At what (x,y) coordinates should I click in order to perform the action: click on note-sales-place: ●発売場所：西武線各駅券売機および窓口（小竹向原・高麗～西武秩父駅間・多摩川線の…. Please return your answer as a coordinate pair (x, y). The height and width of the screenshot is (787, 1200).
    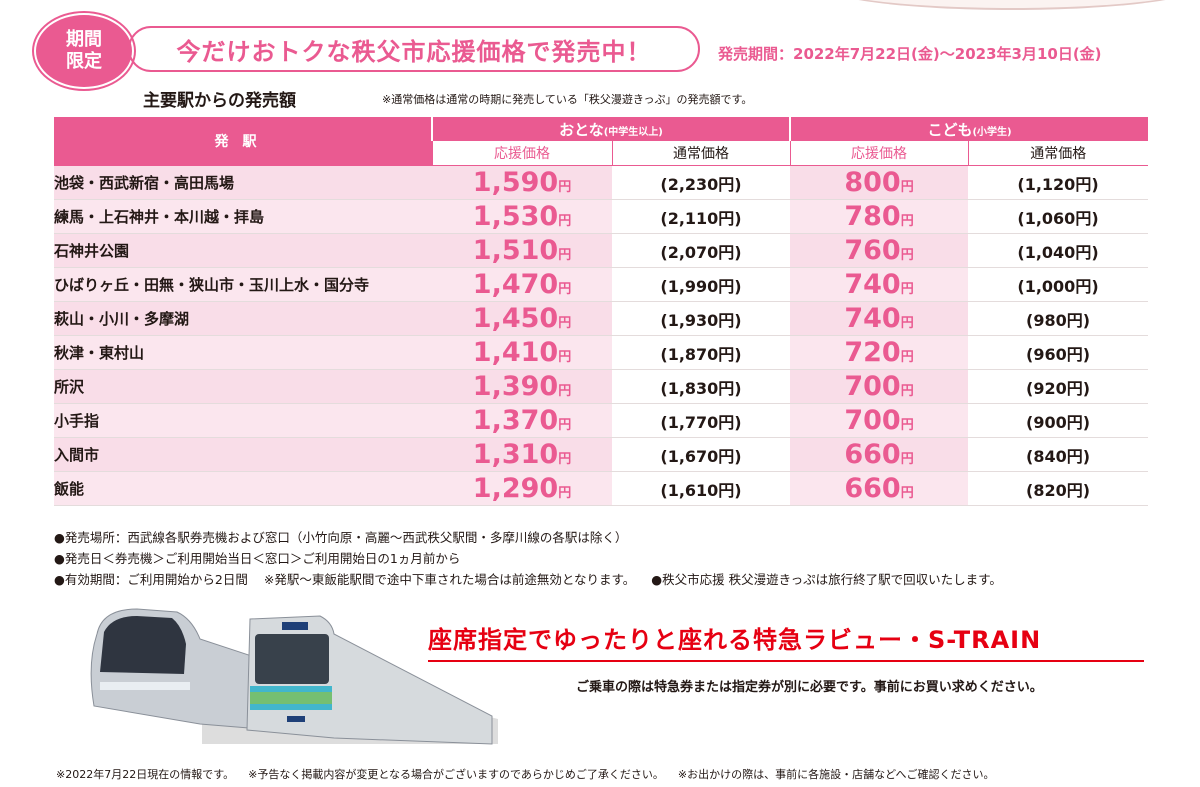
    Looking at the image, I should click on (341, 537).